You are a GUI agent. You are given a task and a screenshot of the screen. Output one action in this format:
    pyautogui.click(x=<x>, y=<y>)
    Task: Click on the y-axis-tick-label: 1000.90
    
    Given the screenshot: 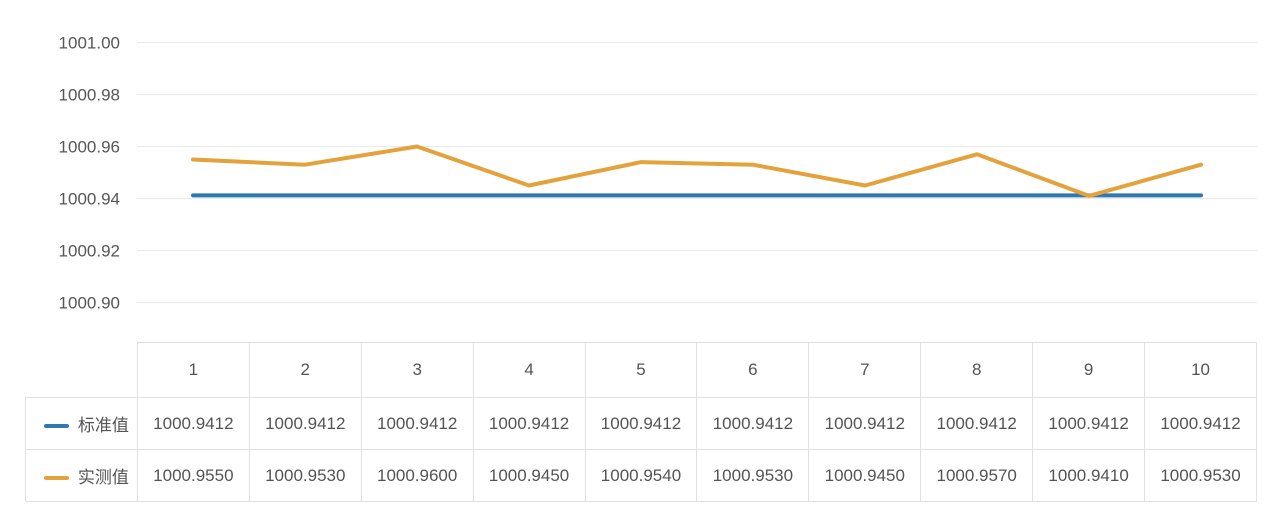 What is the action you would take?
    pyautogui.click(x=89, y=302)
    